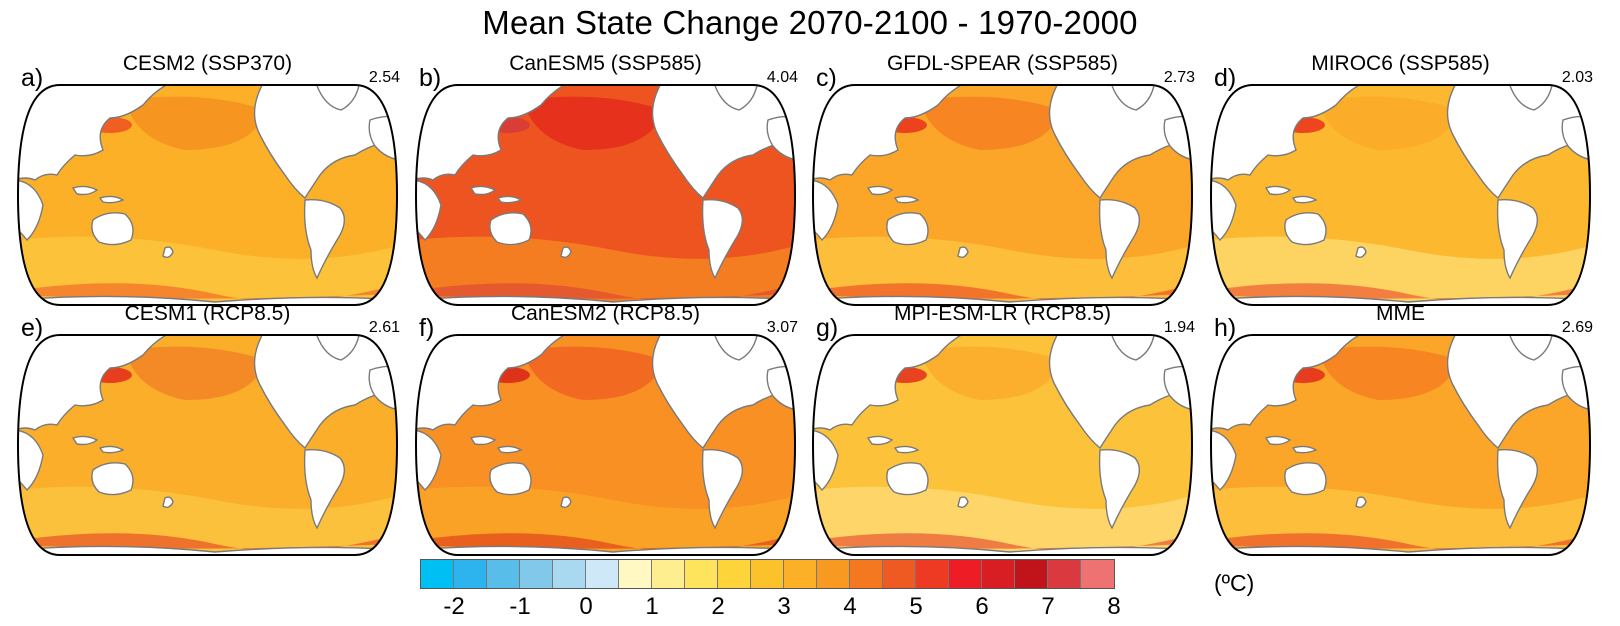 The width and height of the screenshot is (1620, 626). What do you see at coordinates (782, 327) in the screenshot?
I see `panel-global-mean: 3.07` at bounding box center [782, 327].